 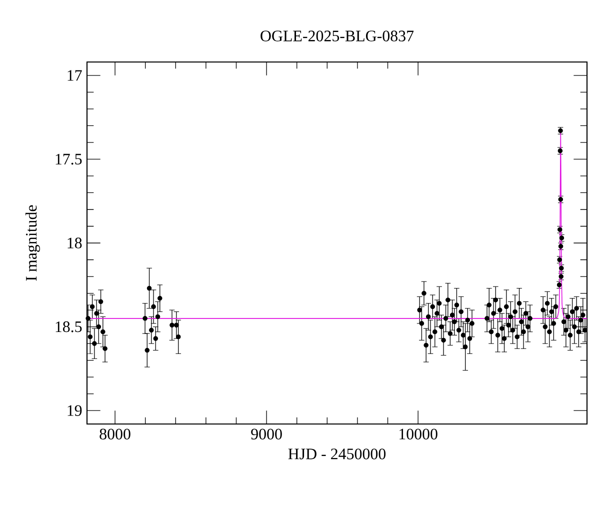 I want to click on y-tick-label: 17.5, so click(x=69, y=159).